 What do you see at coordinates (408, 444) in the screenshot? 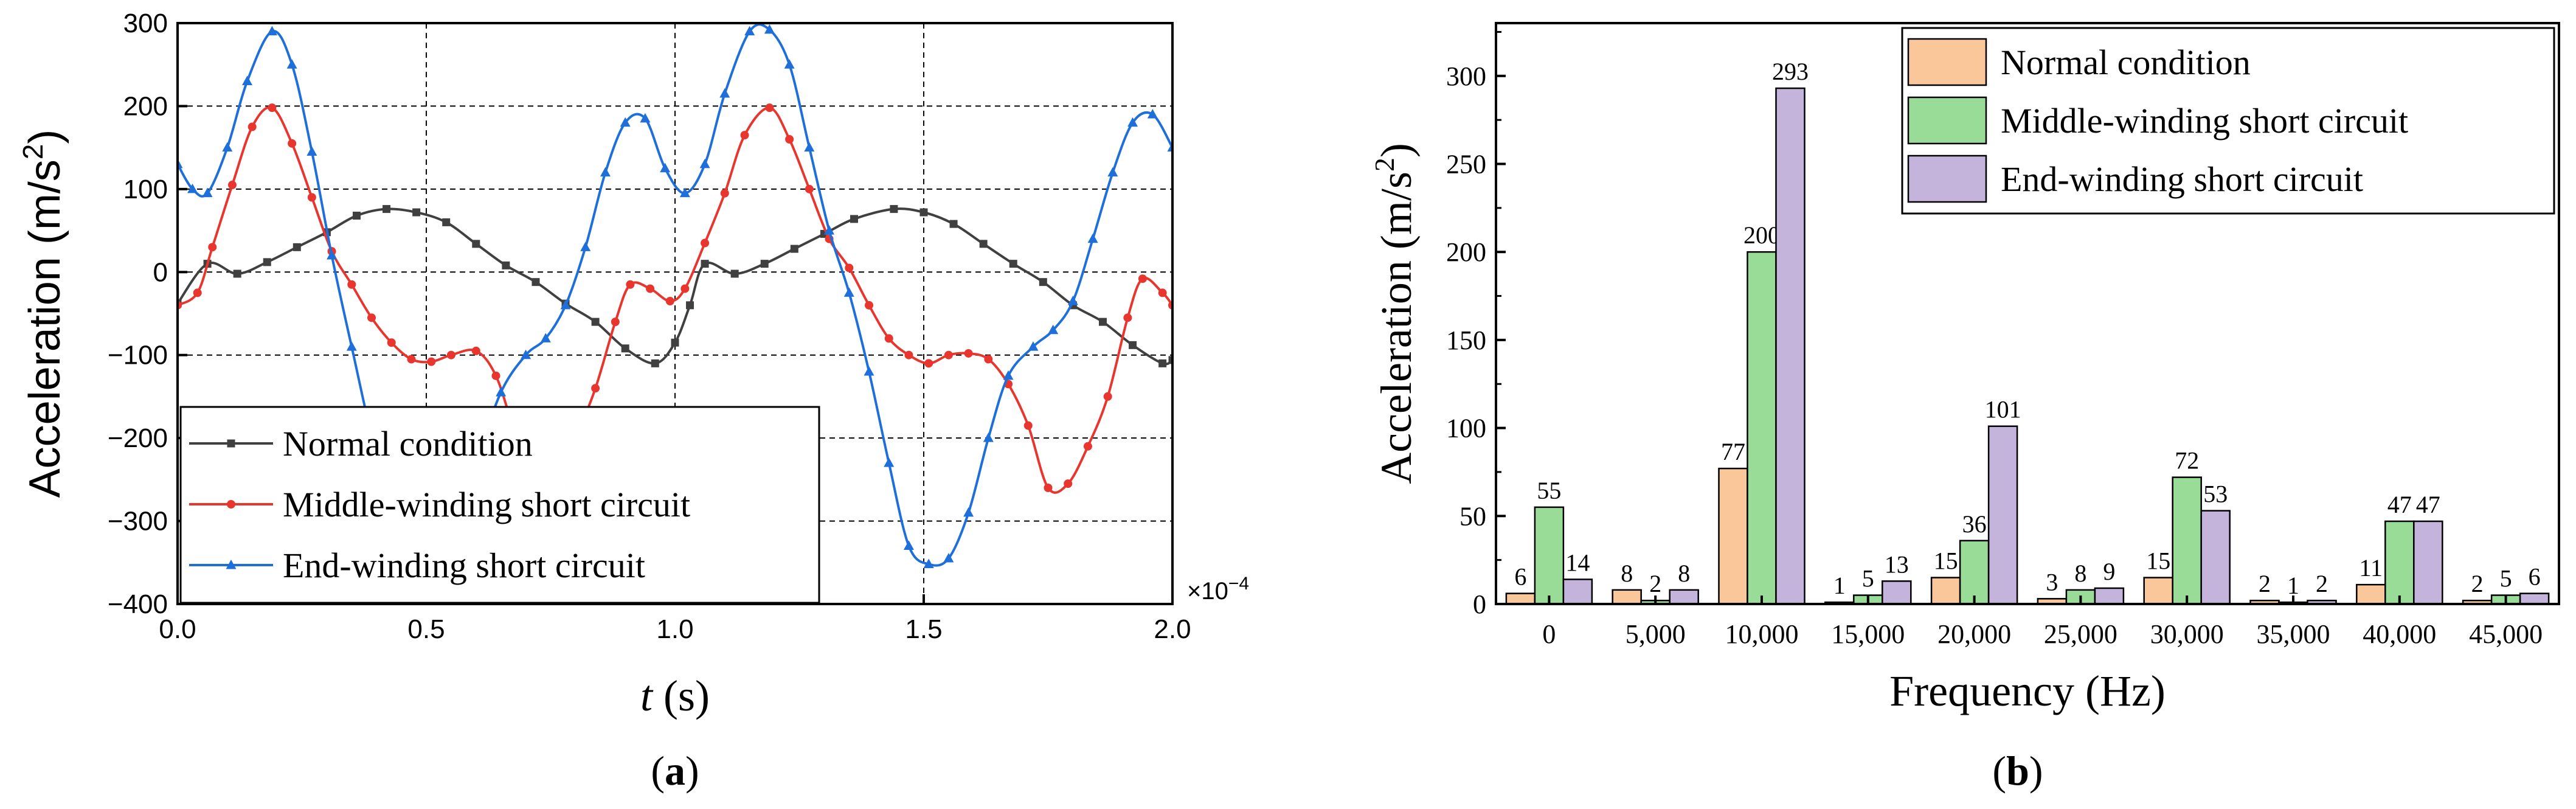
I see `legend-label-normal-condition: Normal condition` at bounding box center [408, 444].